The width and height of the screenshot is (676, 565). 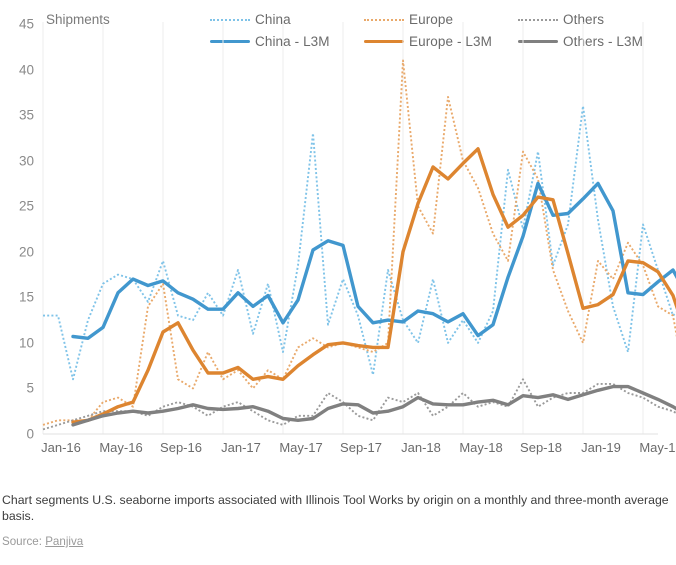 I want to click on x-axis-tick-sep-16: Sep-16, so click(x=181, y=447).